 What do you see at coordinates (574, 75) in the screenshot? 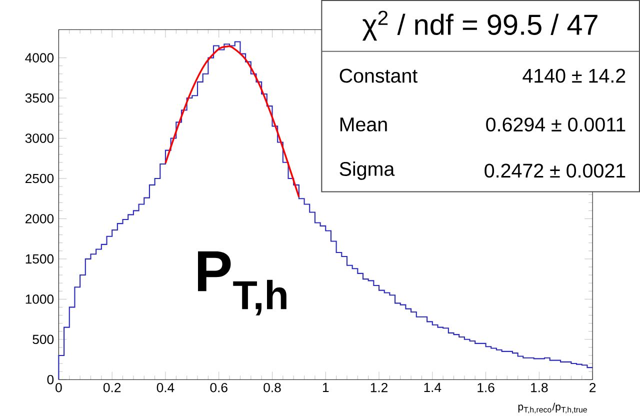
I see `annotation: 4140 ± 14.2` at bounding box center [574, 75].